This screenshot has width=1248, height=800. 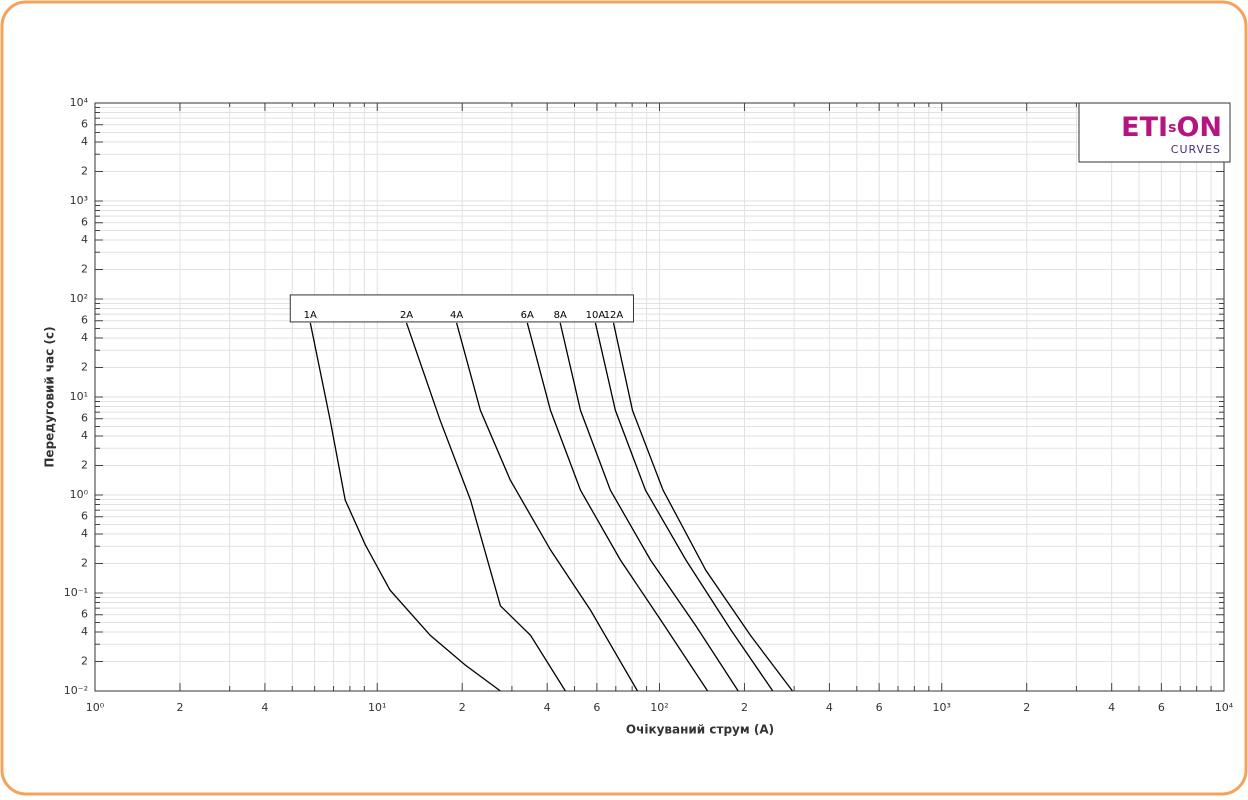 What do you see at coordinates (659, 707) in the screenshot?
I see `x-tick-label: 10²` at bounding box center [659, 707].